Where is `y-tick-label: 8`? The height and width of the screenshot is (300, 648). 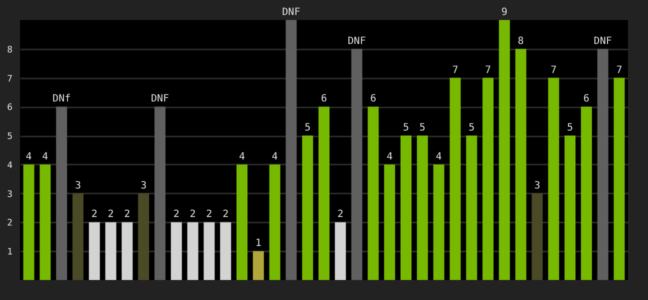
y-tick-label: 8 is located at coordinates (9, 50).